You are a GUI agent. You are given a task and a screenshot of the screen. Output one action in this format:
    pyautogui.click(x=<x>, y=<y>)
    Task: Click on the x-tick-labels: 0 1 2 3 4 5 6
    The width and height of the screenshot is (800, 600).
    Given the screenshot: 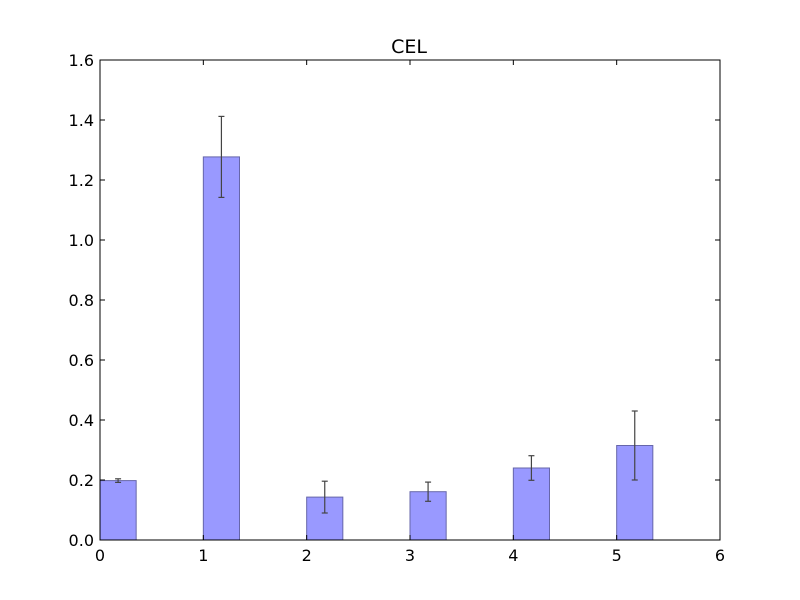 What is the action you would take?
    pyautogui.click(x=410, y=555)
    